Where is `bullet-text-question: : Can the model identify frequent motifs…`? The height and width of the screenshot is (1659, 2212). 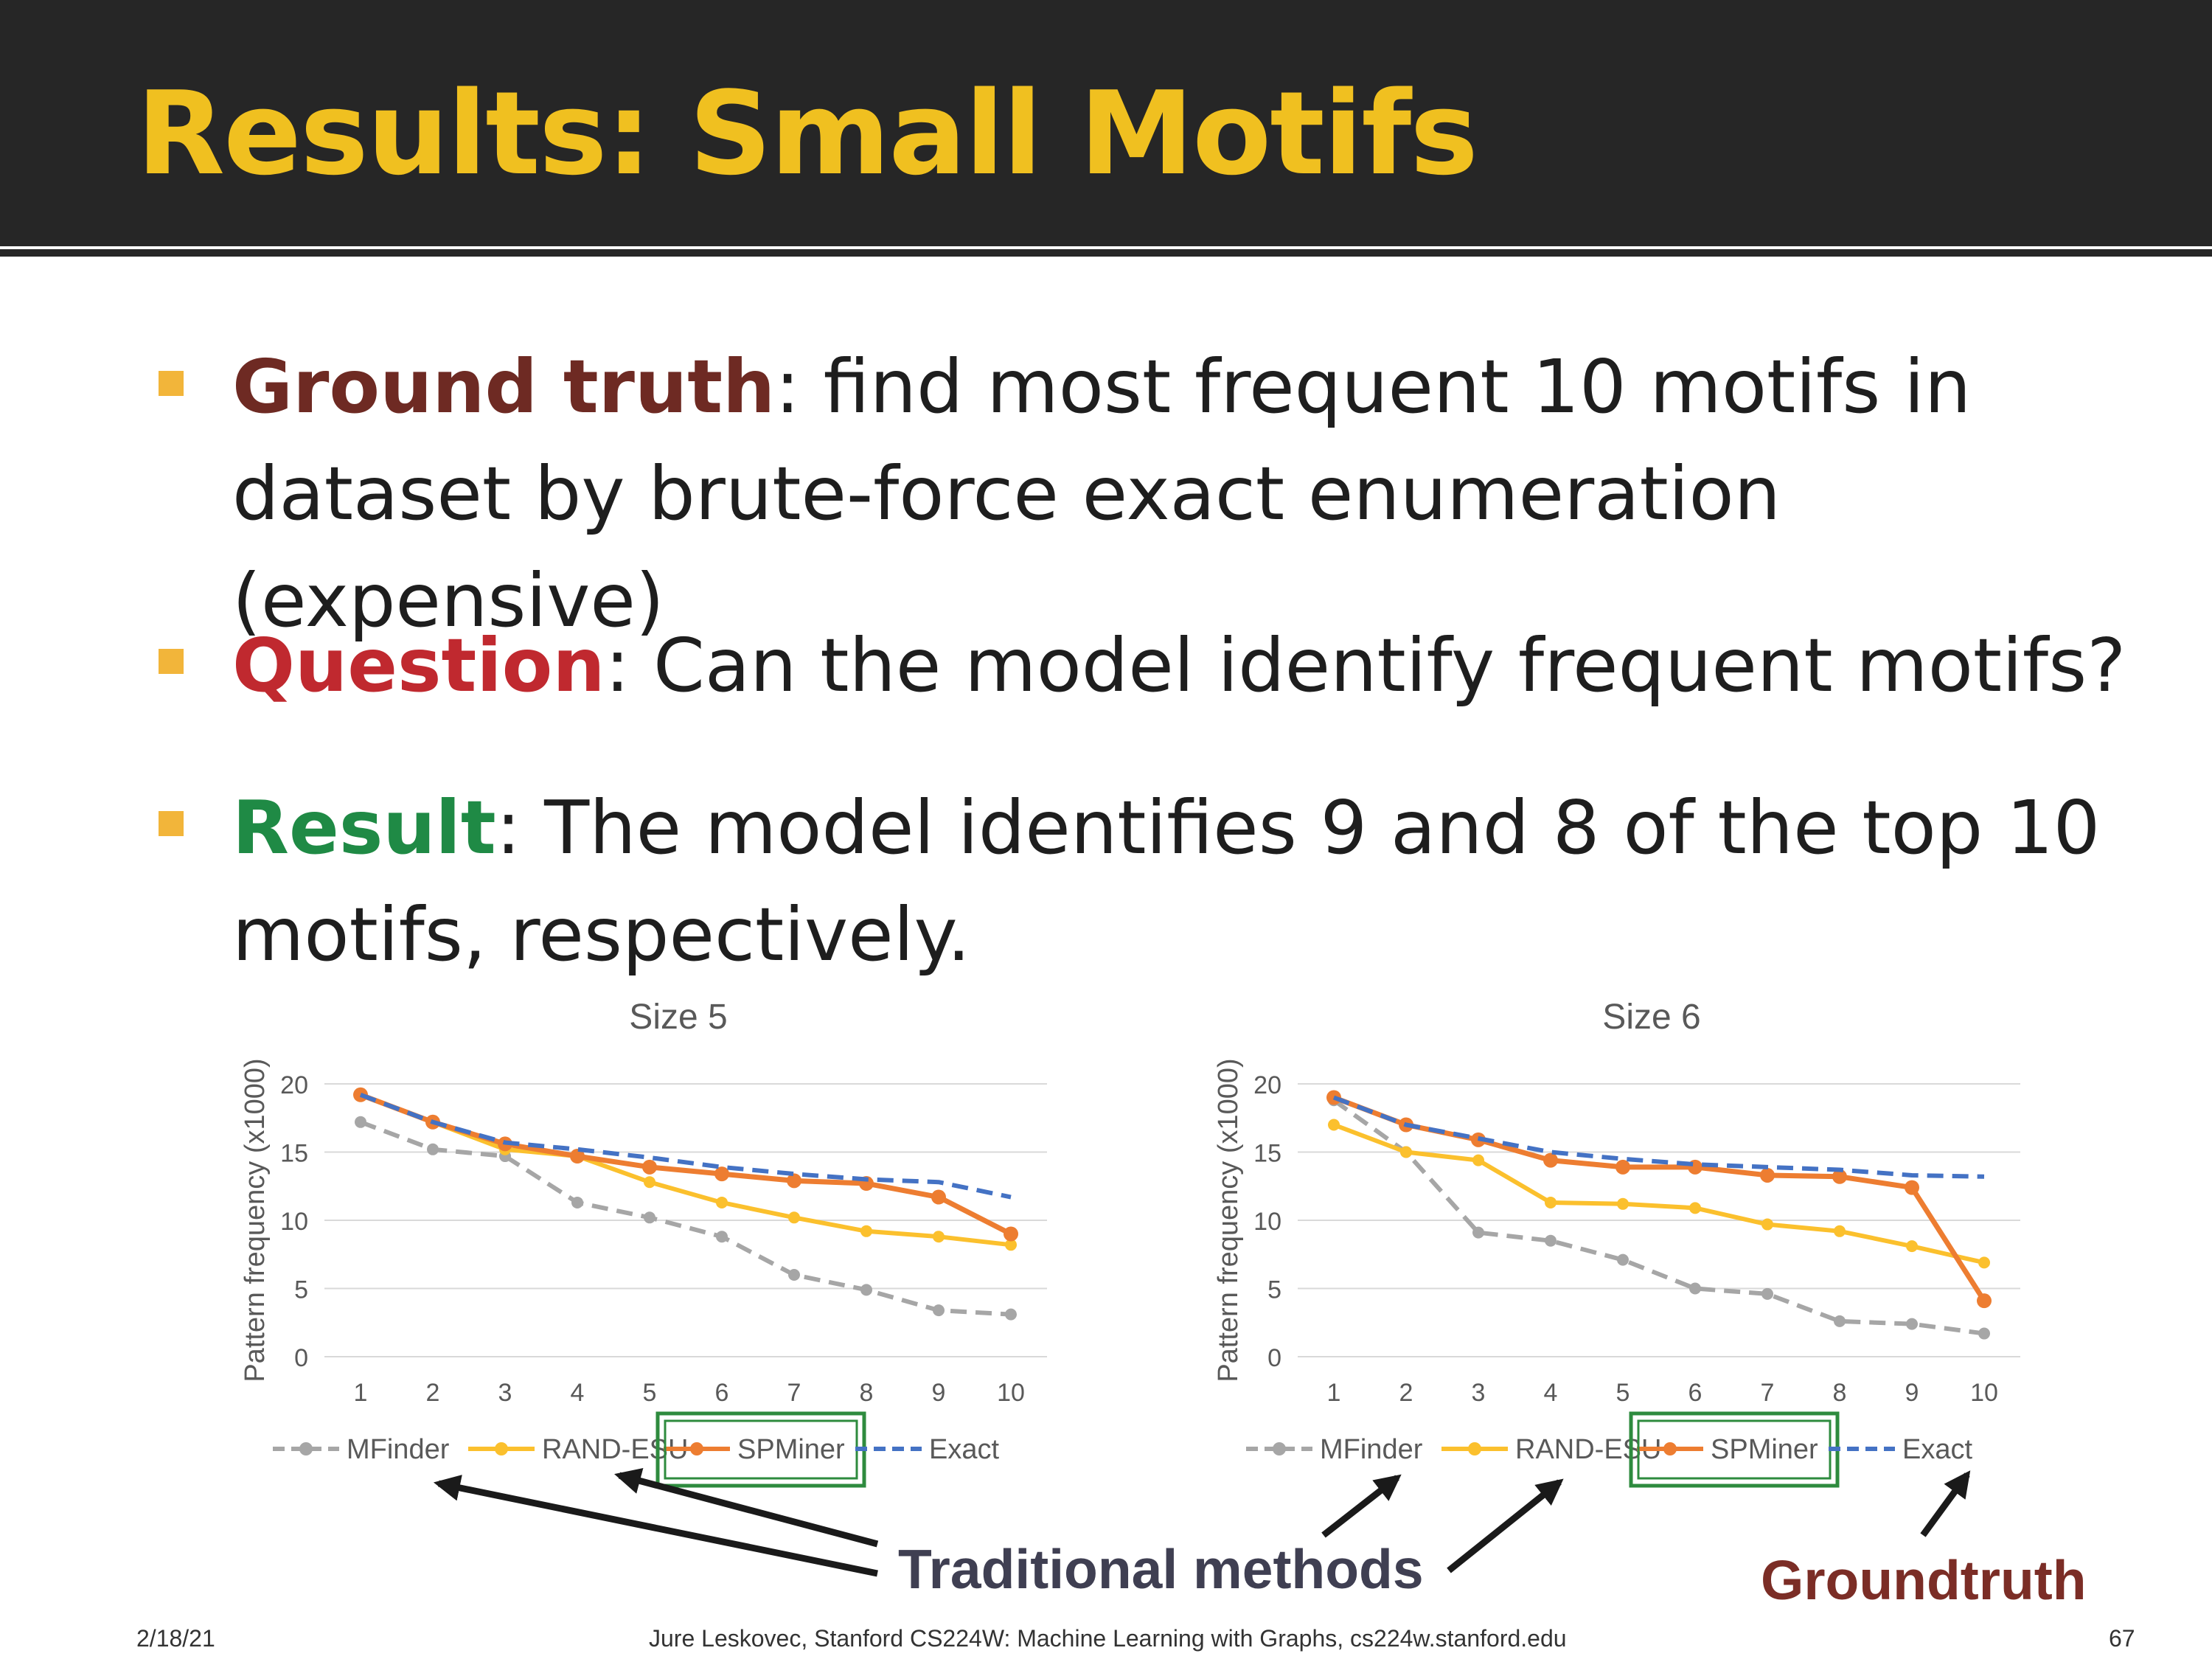
bullet-text-question: : Can the model identify frequent motifs… is located at coordinates (1365, 665).